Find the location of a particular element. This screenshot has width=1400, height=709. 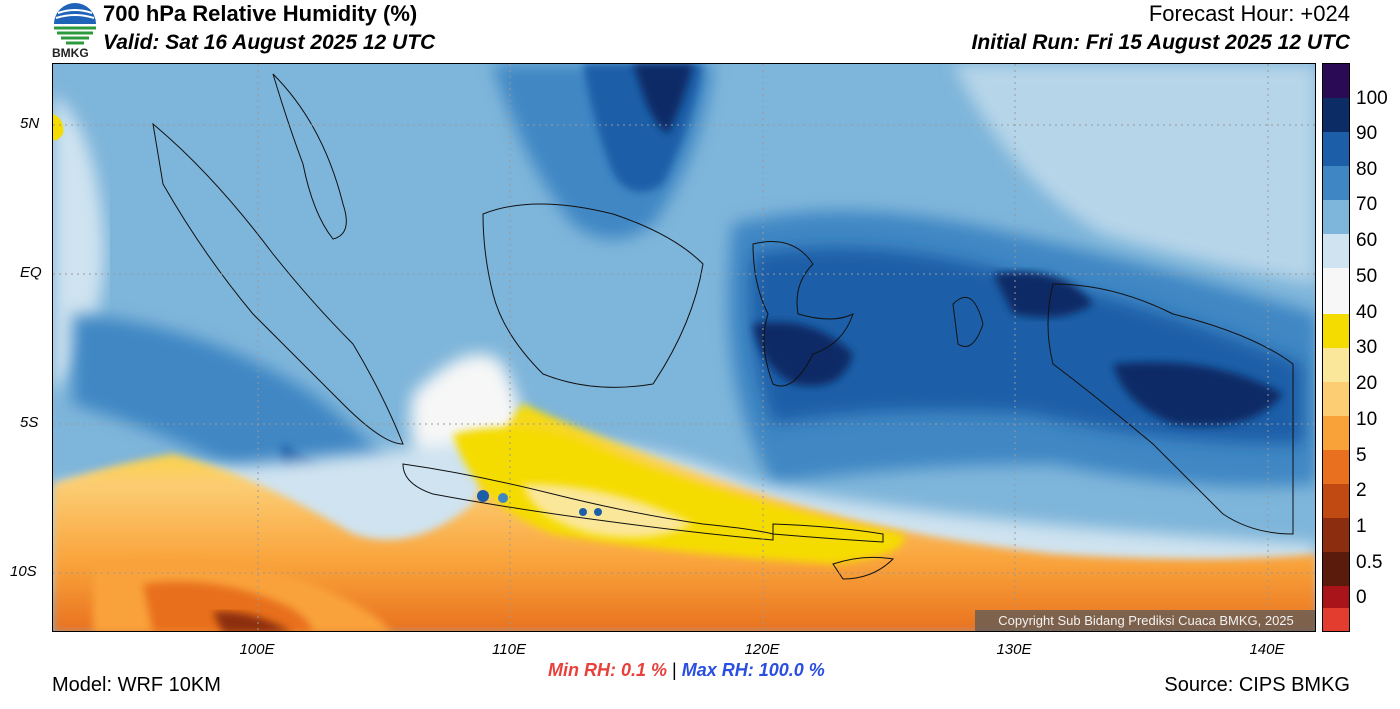

southwest-driest-core is located at coordinates (251, 621).